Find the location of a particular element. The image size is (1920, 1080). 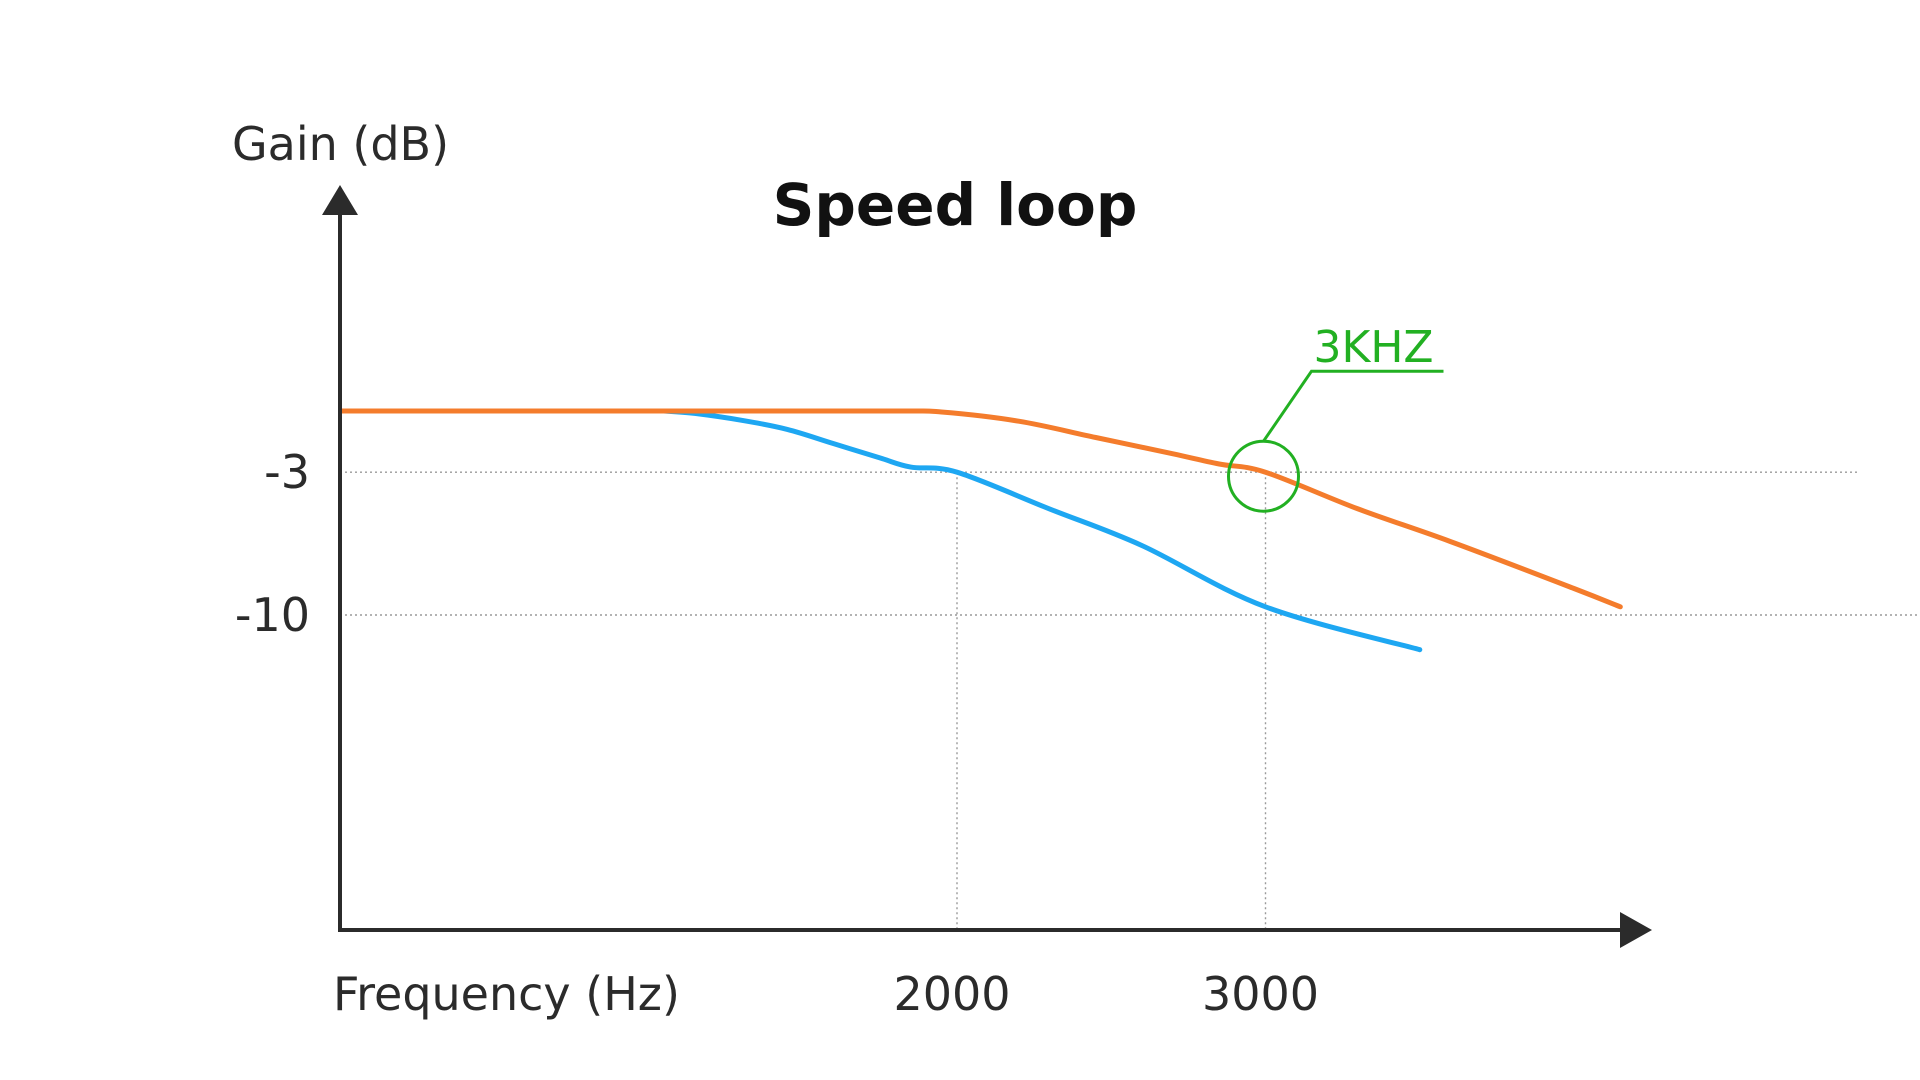

x-tick-label: 2000 is located at coordinates (951, 994).